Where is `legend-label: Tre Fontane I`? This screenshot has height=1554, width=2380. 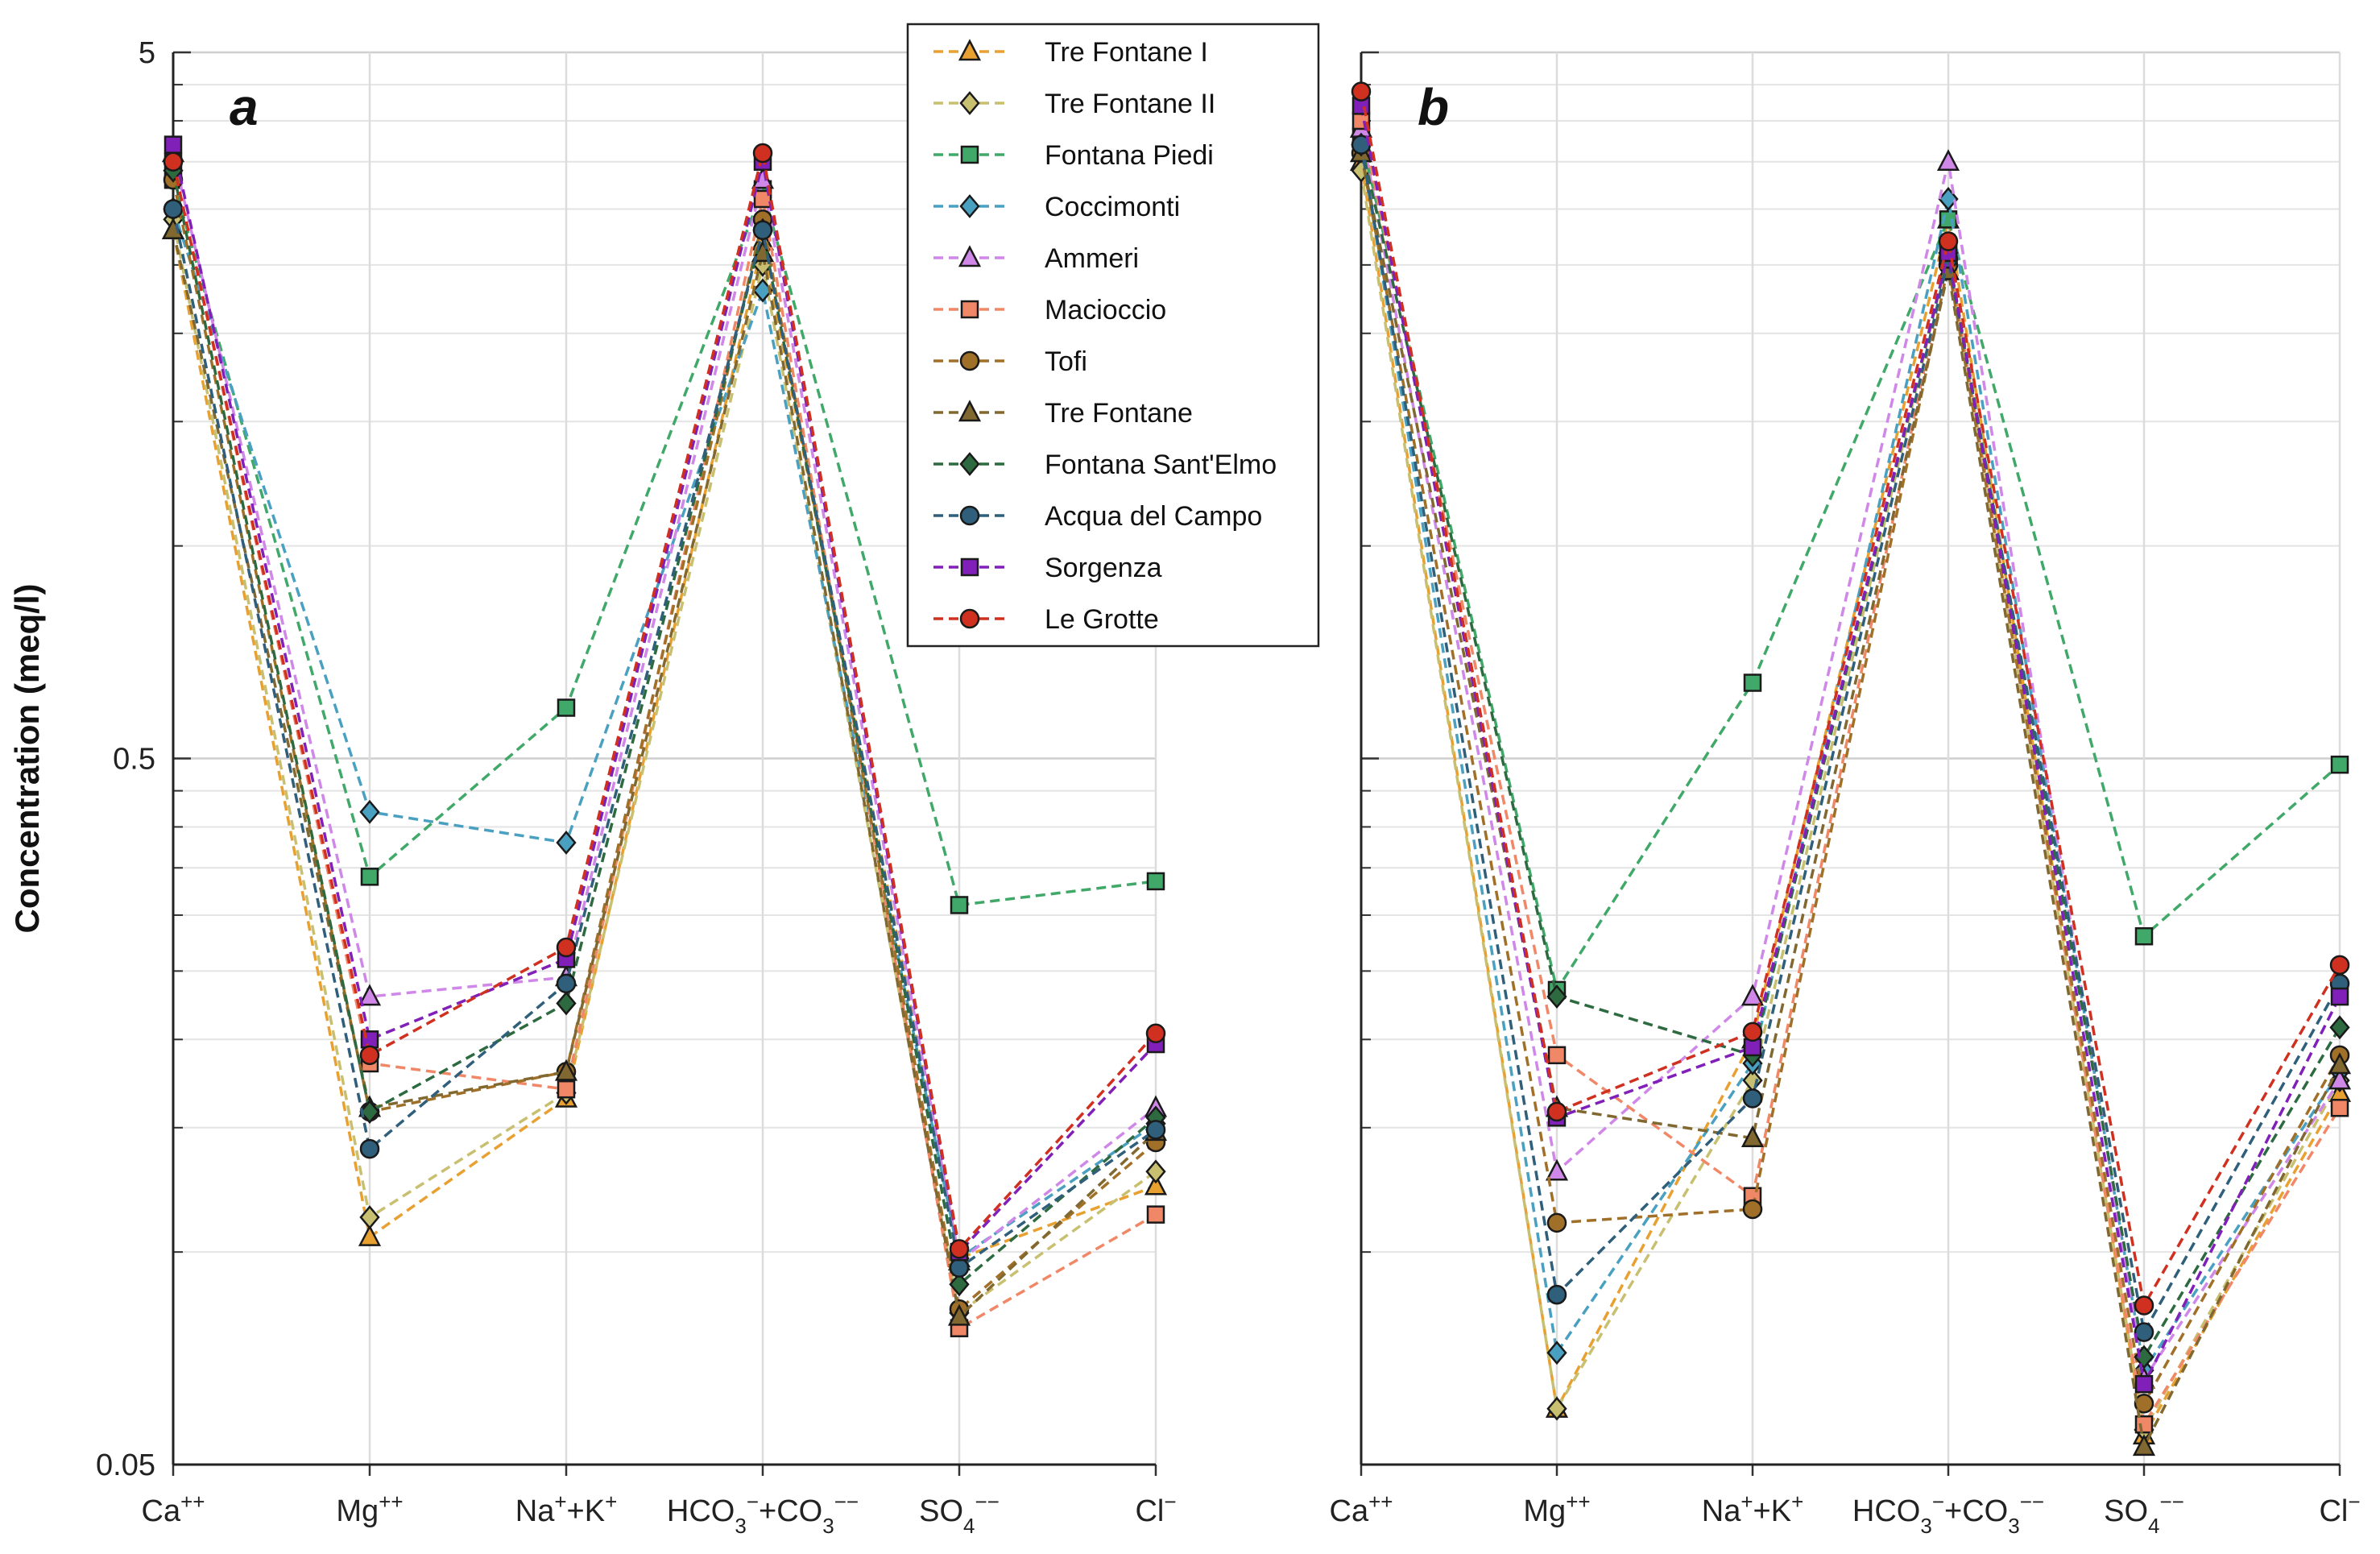 legend-label: Tre Fontane I is located at coordinates (1126, 52).